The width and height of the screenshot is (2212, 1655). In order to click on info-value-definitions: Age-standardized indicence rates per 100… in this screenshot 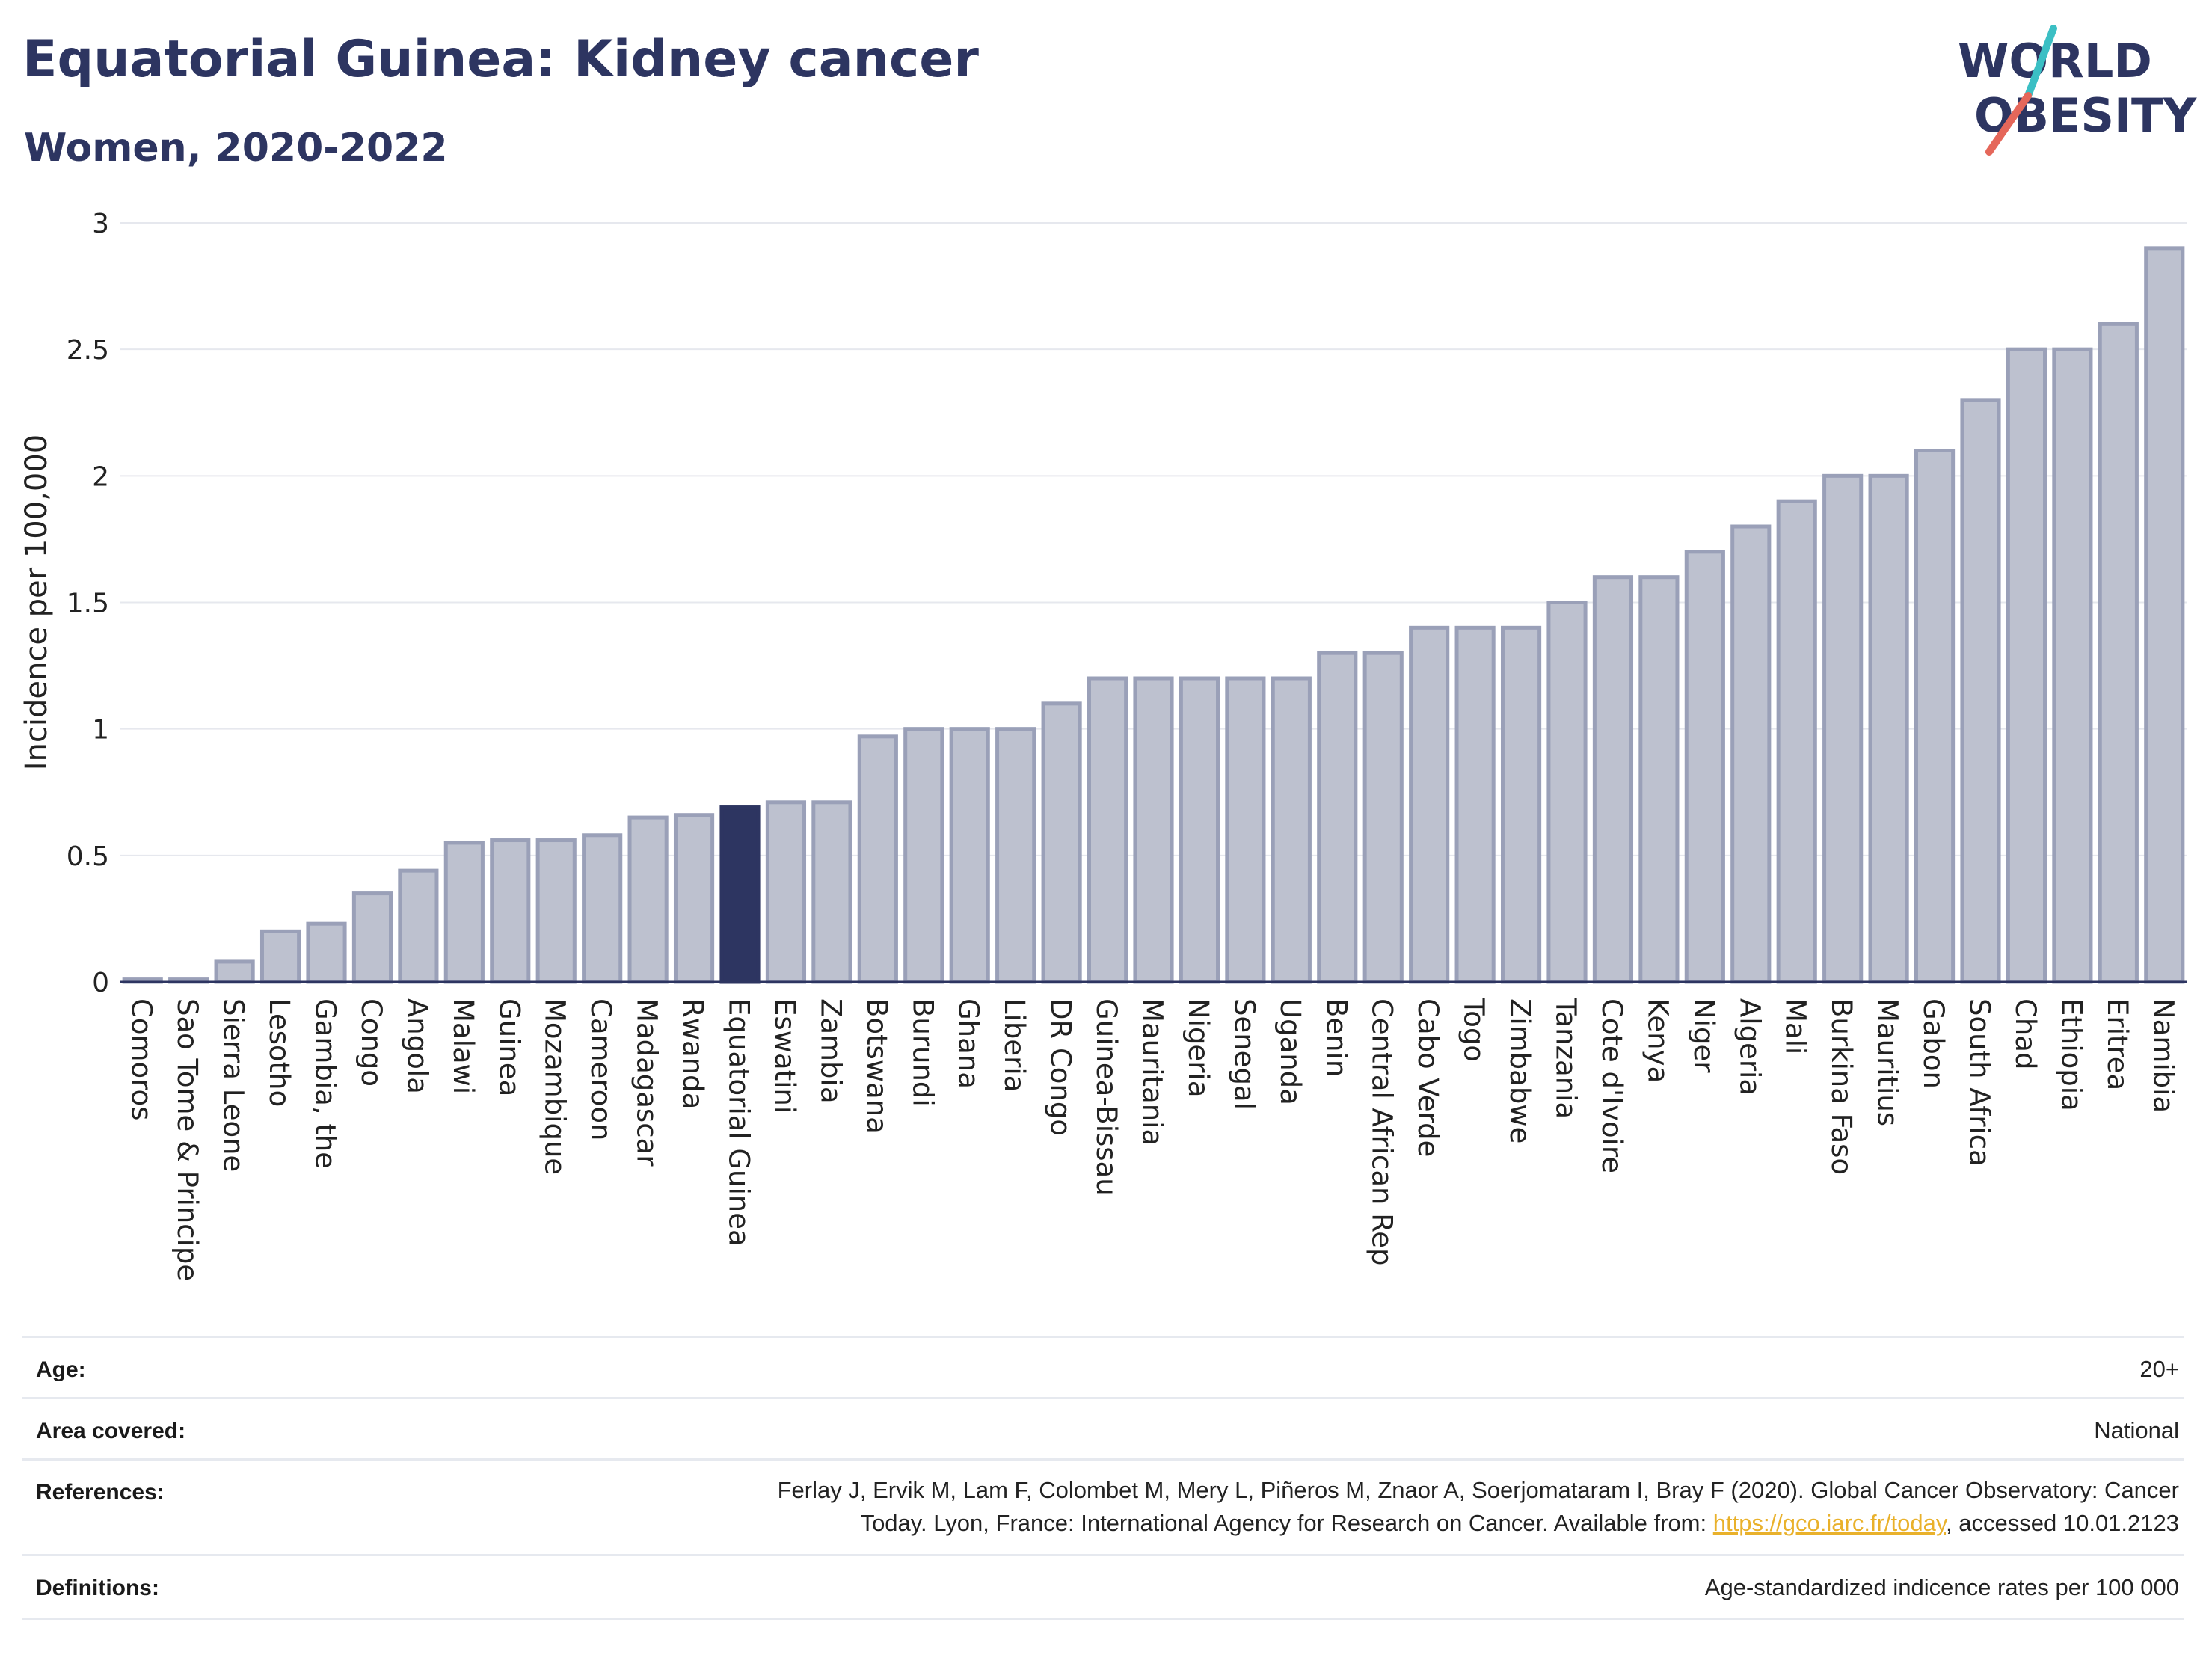, I will do `click(1941, 1587)`.